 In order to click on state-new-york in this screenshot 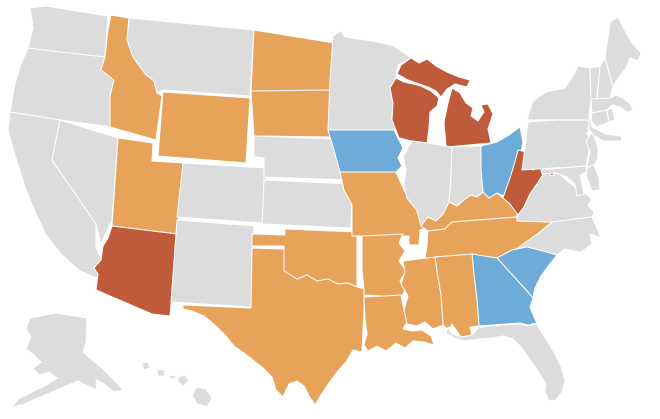, I will do `click(574, 103)`.